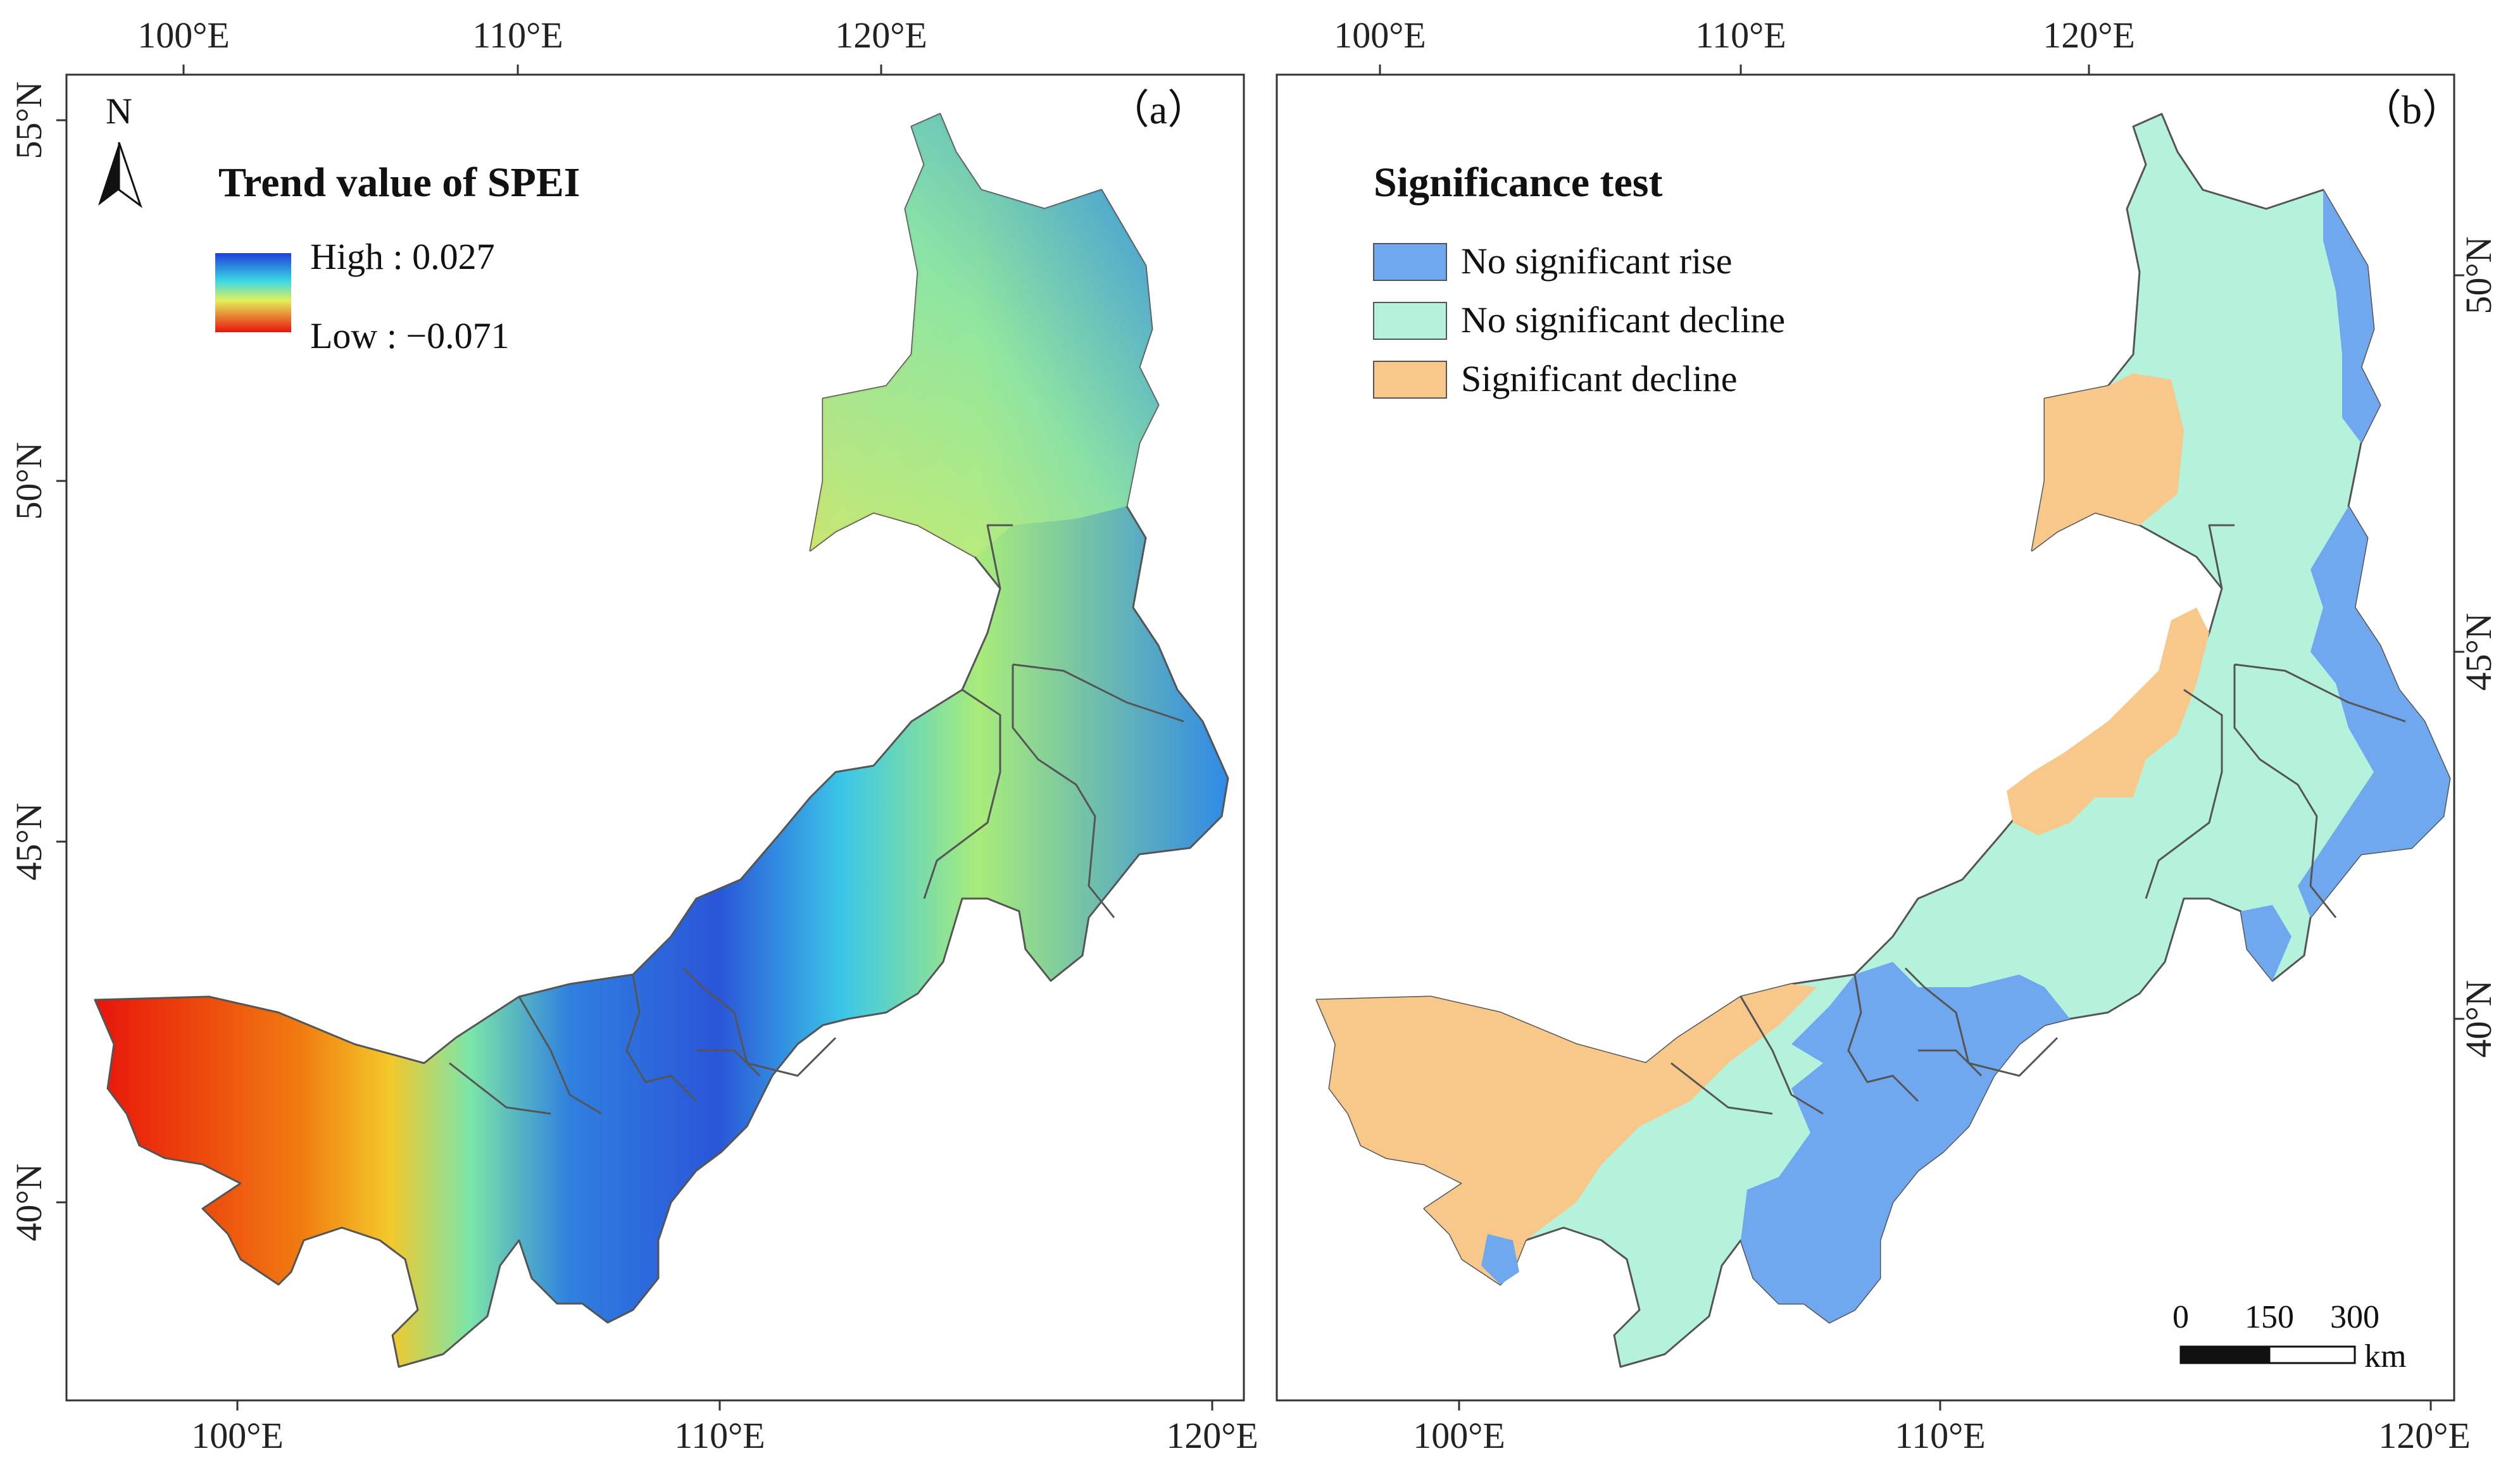 This screenshot has height=1470, width=2520. Describe the element at coordinates (532, 70) in the screenshot. I see `panel-a-top-axis` at that location.